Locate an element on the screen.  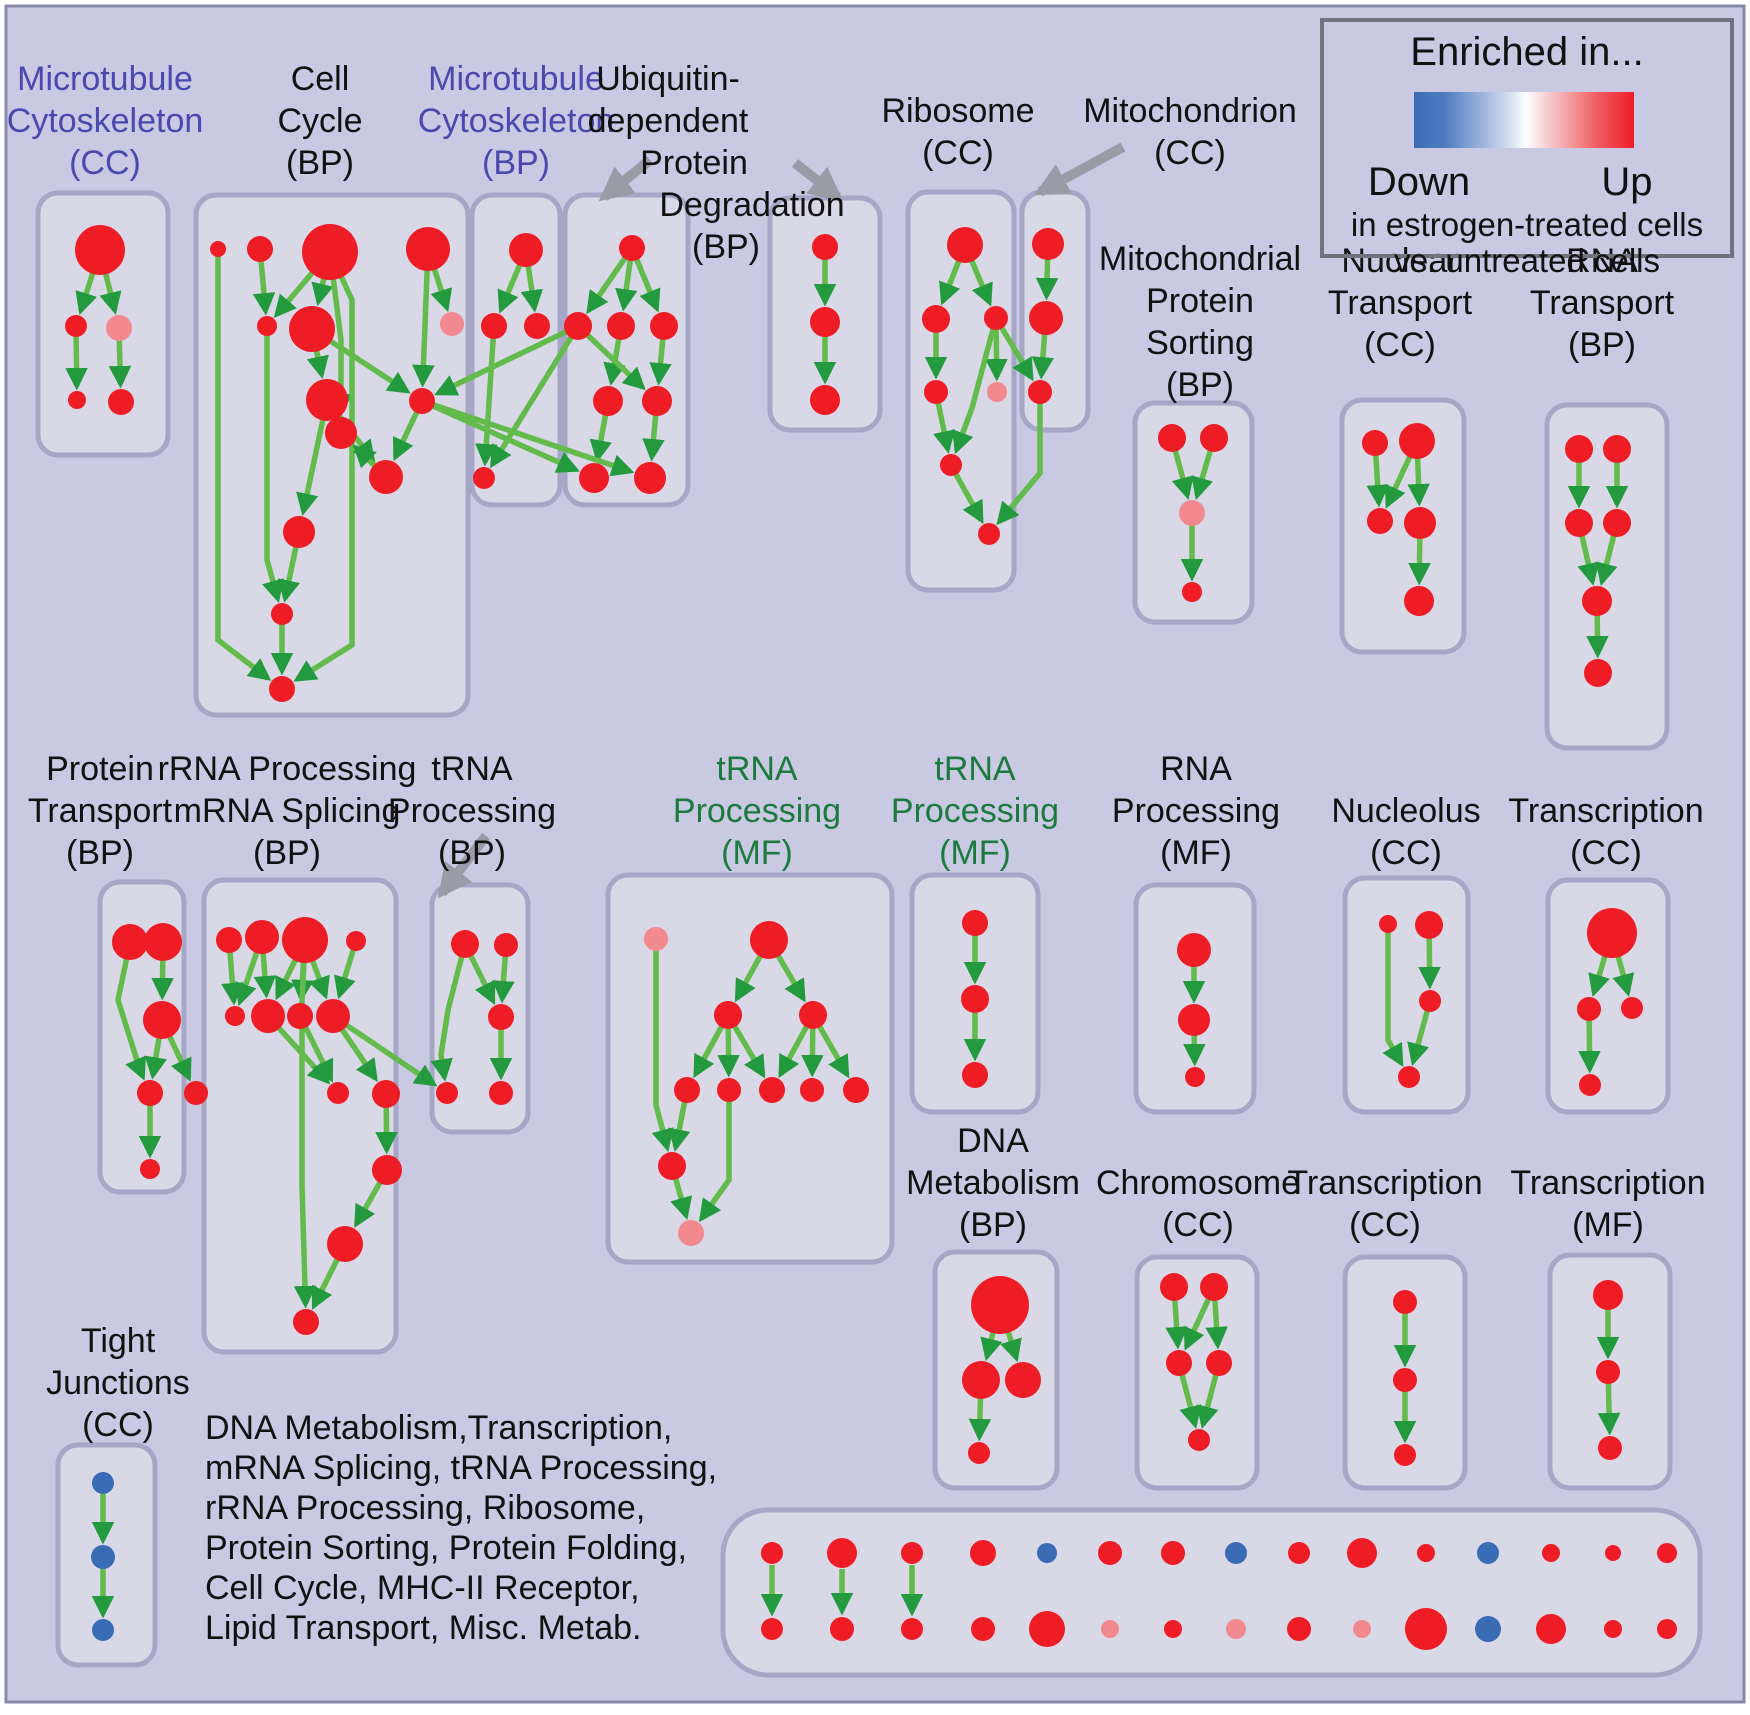
group-label-nucleolus: Nucleolus is located at coordinates (1405, 811).